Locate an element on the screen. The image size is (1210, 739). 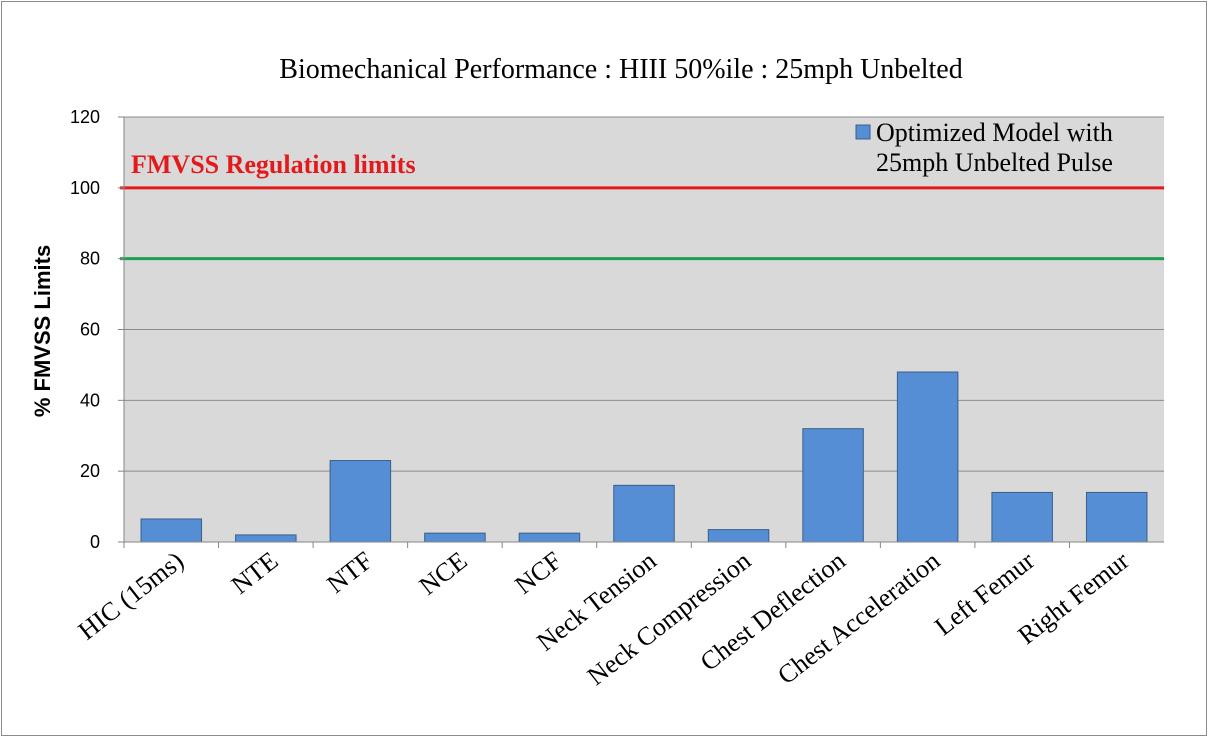
legend-label-line-2: 25mph Unbelted Pulse is located at coordinates (994, 162).